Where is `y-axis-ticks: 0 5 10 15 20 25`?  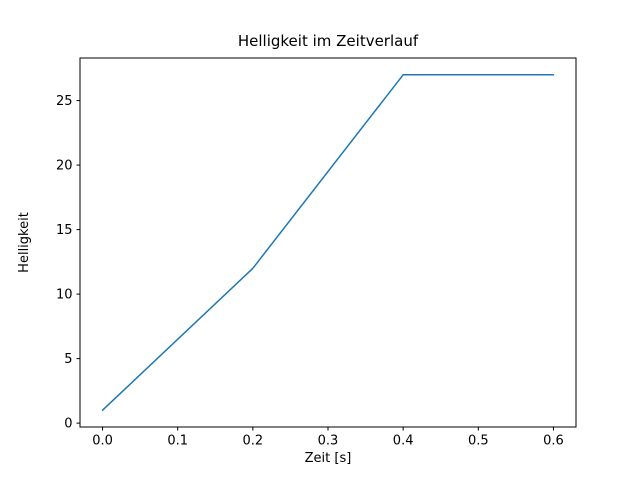
y-axis-ticks: 0 5 10 15 20 25 is located at coordinates (68, 263).